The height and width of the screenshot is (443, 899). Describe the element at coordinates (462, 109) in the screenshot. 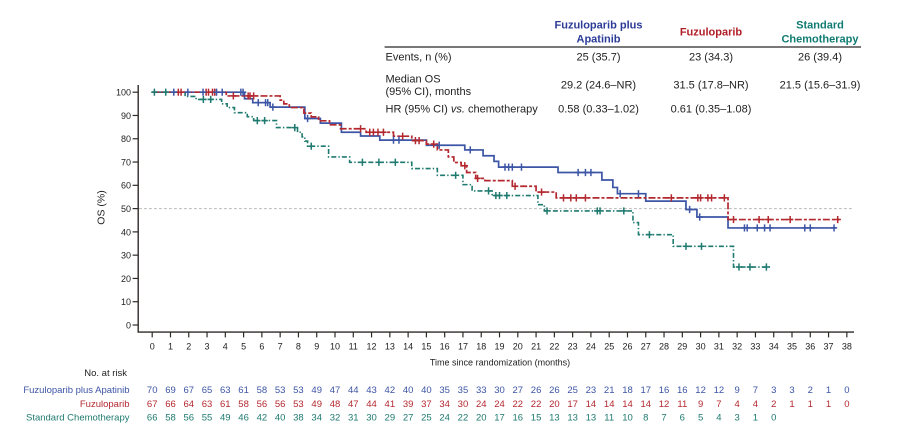

I see `svg-text: HR (95% CI) vs. chemotherapy` at that location.